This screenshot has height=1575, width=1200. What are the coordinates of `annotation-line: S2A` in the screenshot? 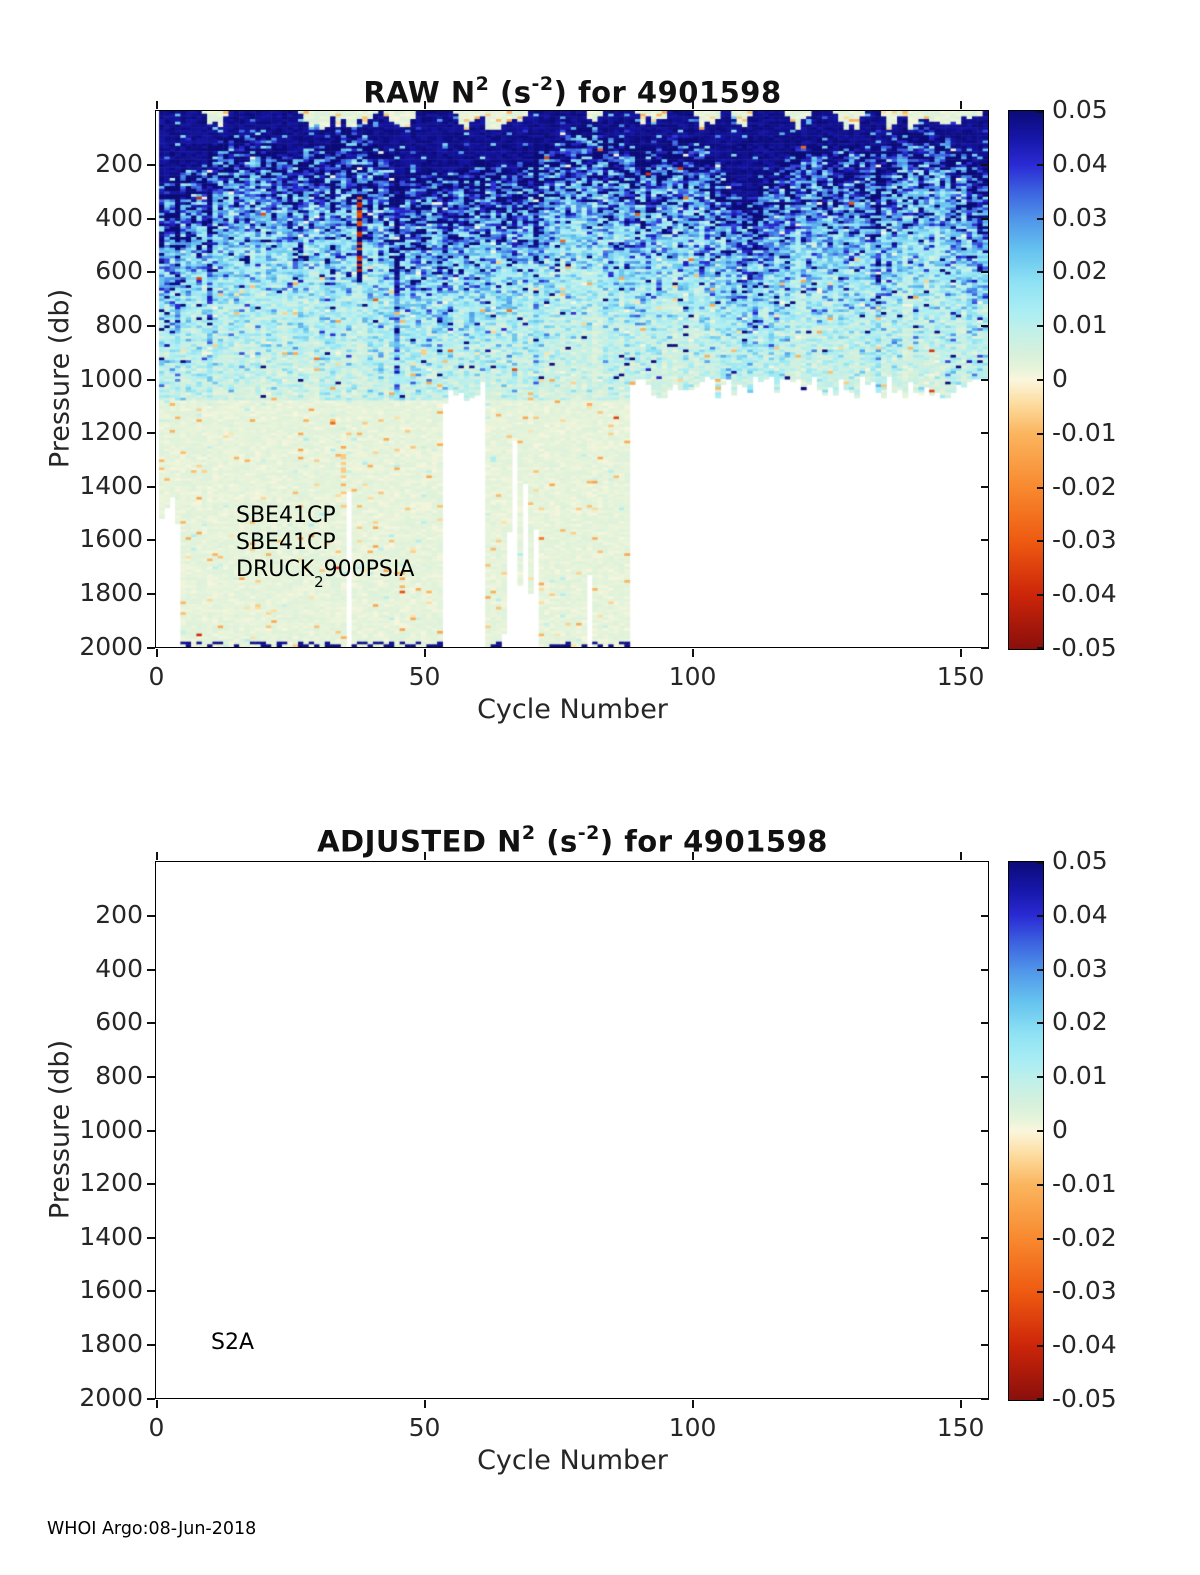 It's located at (233, 1342).